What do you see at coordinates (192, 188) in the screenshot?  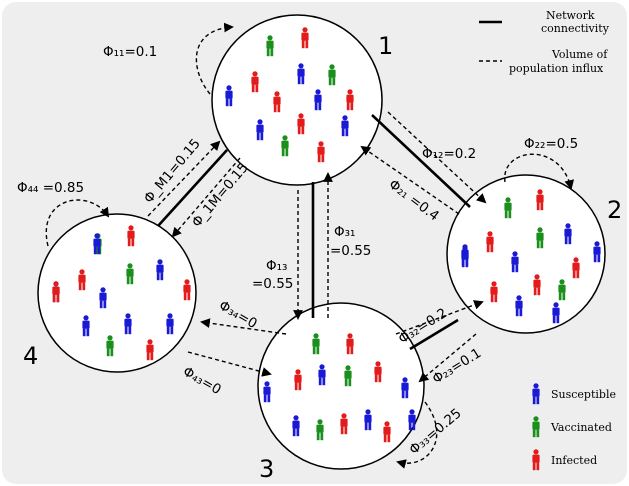 I see `edge-1-4-solid` at bounding box center [192, 188].